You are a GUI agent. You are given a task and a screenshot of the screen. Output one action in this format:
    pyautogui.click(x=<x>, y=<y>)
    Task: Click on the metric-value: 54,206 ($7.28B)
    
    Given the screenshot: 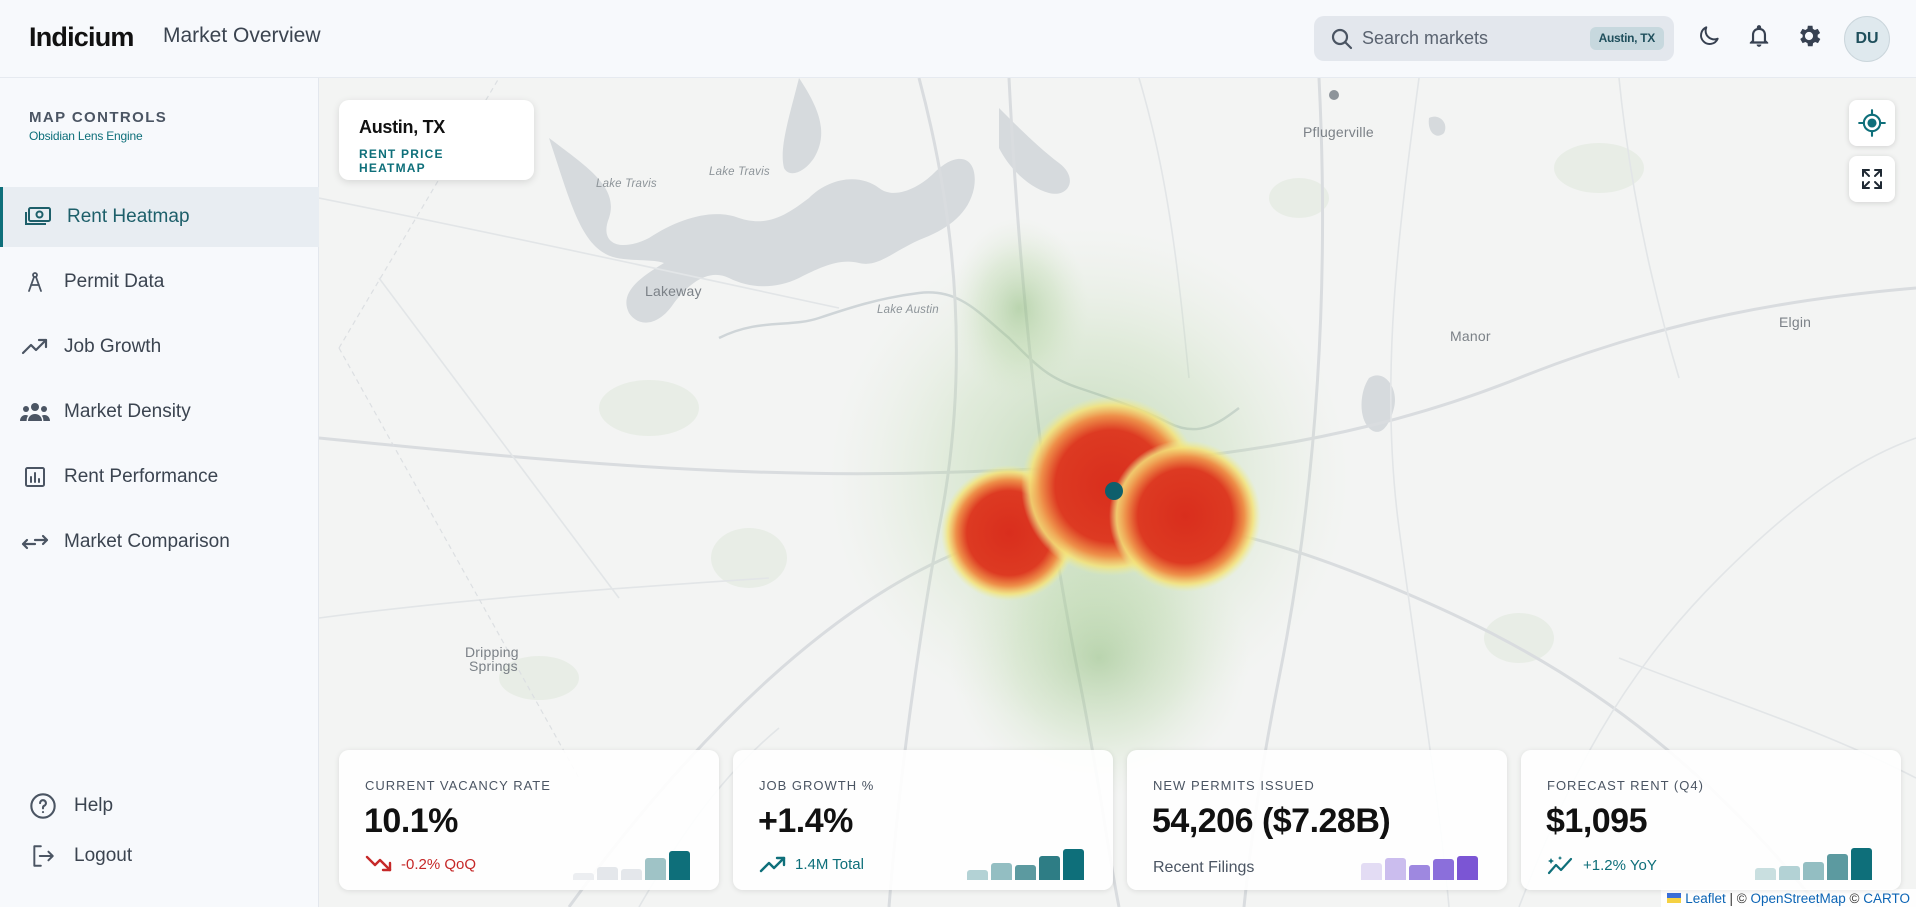 What is the action you would take?
    pyautogui.click(x=1271, y=821)
    